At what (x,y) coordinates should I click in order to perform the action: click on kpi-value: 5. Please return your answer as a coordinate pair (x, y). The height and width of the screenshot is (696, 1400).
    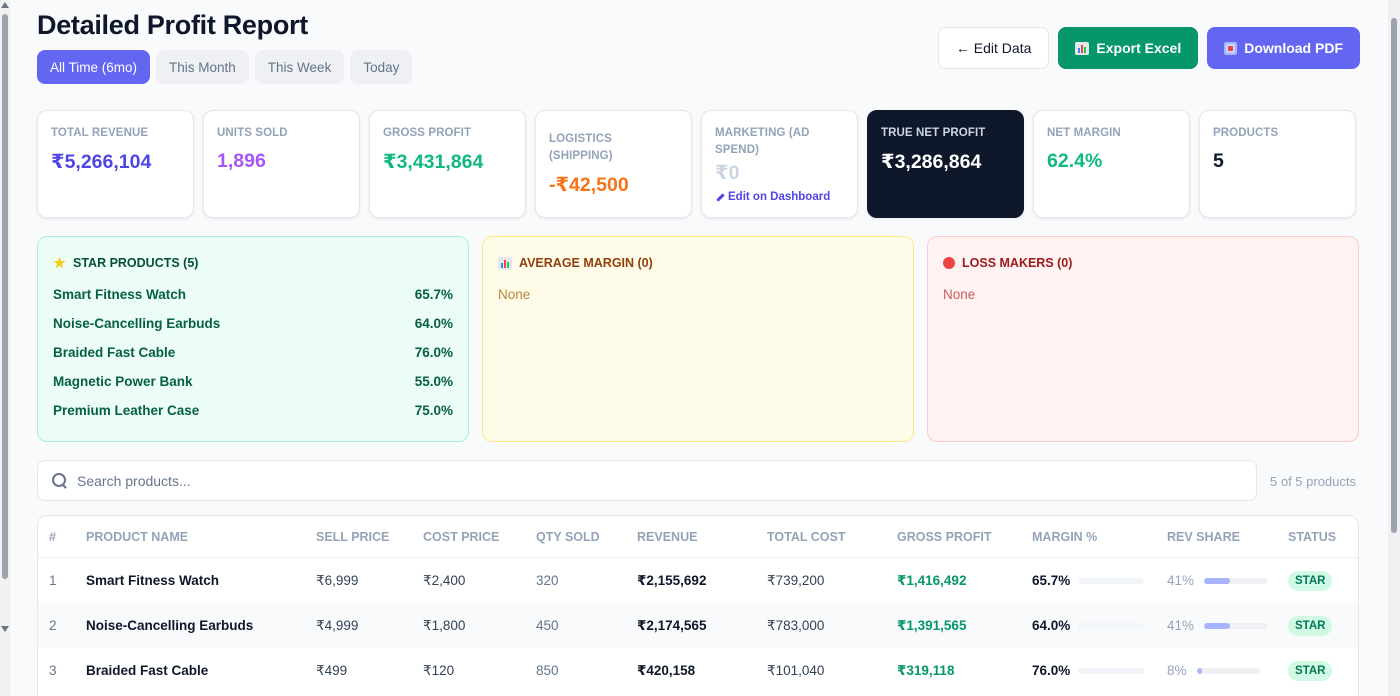
    Looking at the image, I should click on (1218, 161).